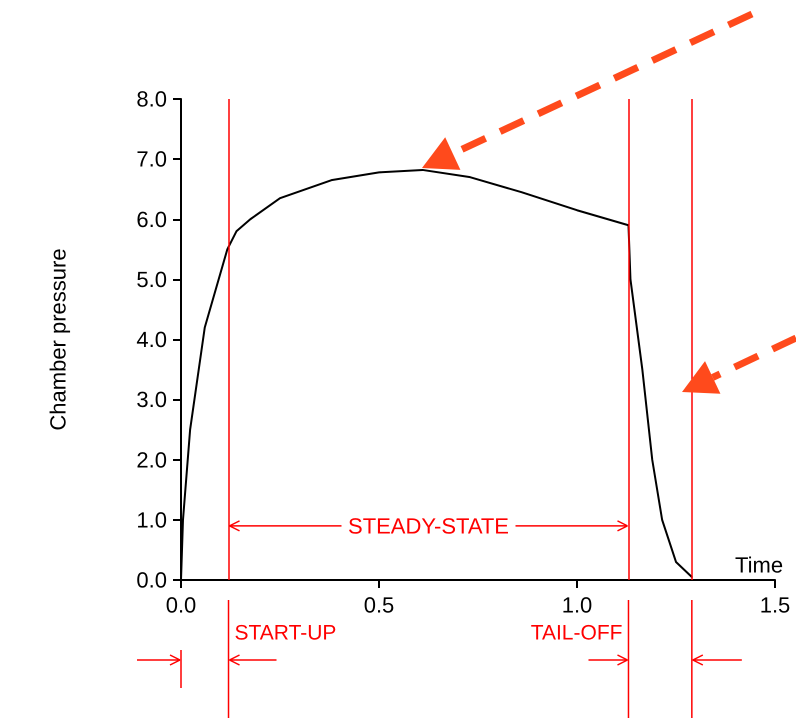  What do you see at coordinates (379, 605) in the screenshot?
I see `x-tick-label: 0.5` at bounding box center [379, 605].